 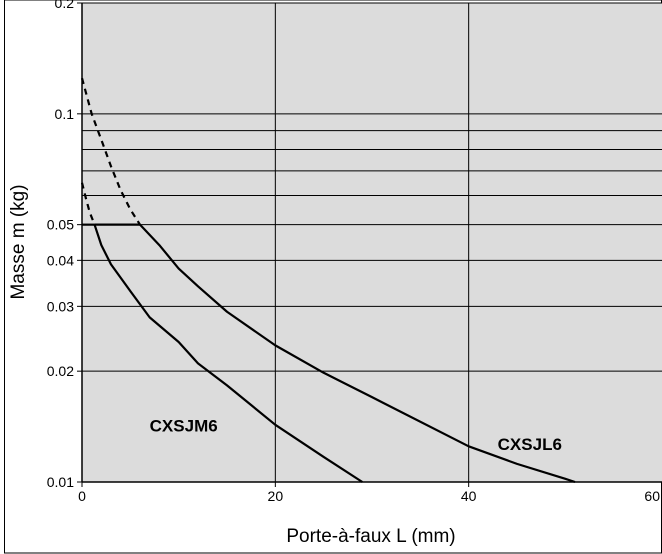 What do you see at coordinates (60, 371) in the screenshot?
I see `y-tick-label: 0.02` at bounding box center [60, 371].